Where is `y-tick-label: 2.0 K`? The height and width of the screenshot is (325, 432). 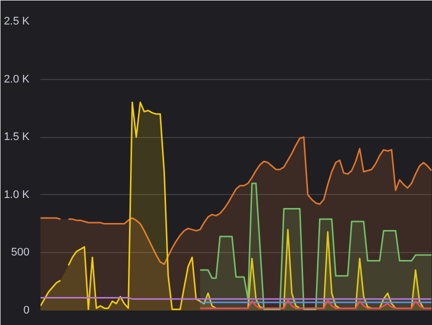
y-tick-label: 2.0 K is located at coordinates (17, 79).